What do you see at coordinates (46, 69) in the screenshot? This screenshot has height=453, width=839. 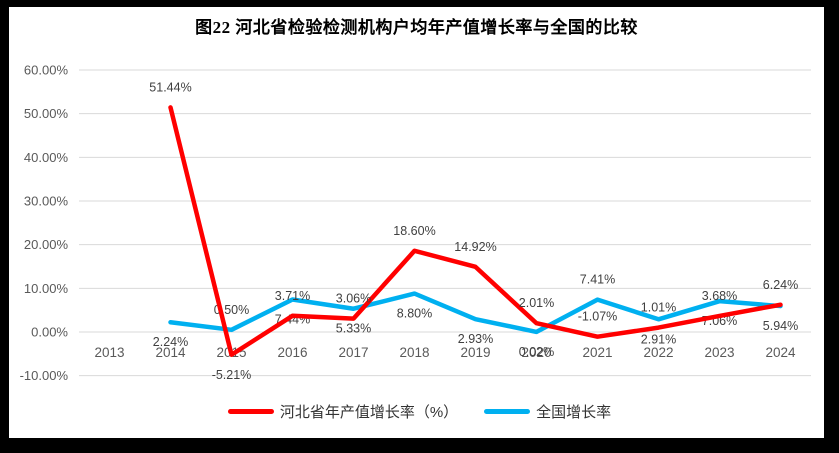 I see `y-axis-tick-label: 60.00%` at bounding box center [46, 69].